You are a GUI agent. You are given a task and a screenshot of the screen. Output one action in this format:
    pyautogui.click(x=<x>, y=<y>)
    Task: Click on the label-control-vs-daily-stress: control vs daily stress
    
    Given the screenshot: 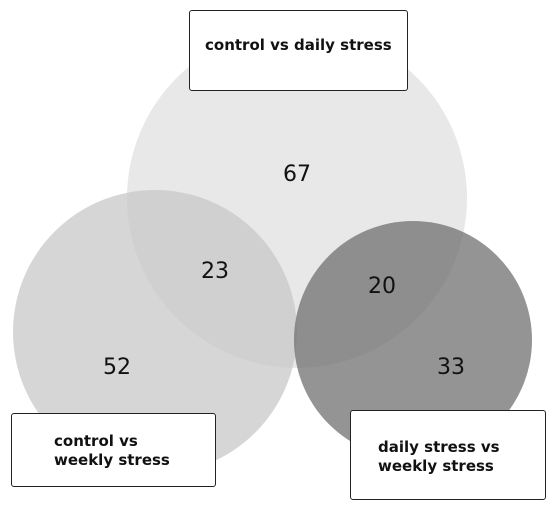 What is the action you would take?
    pyautogui.click(x=298, y=50)
    